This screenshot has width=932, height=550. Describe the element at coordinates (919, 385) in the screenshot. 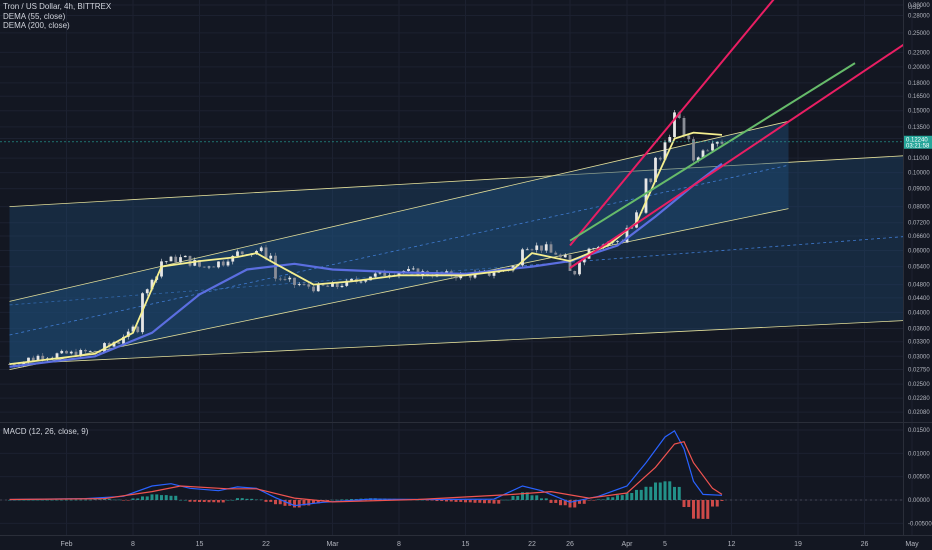

I see `price-tick-label: 0.02500` at that location.